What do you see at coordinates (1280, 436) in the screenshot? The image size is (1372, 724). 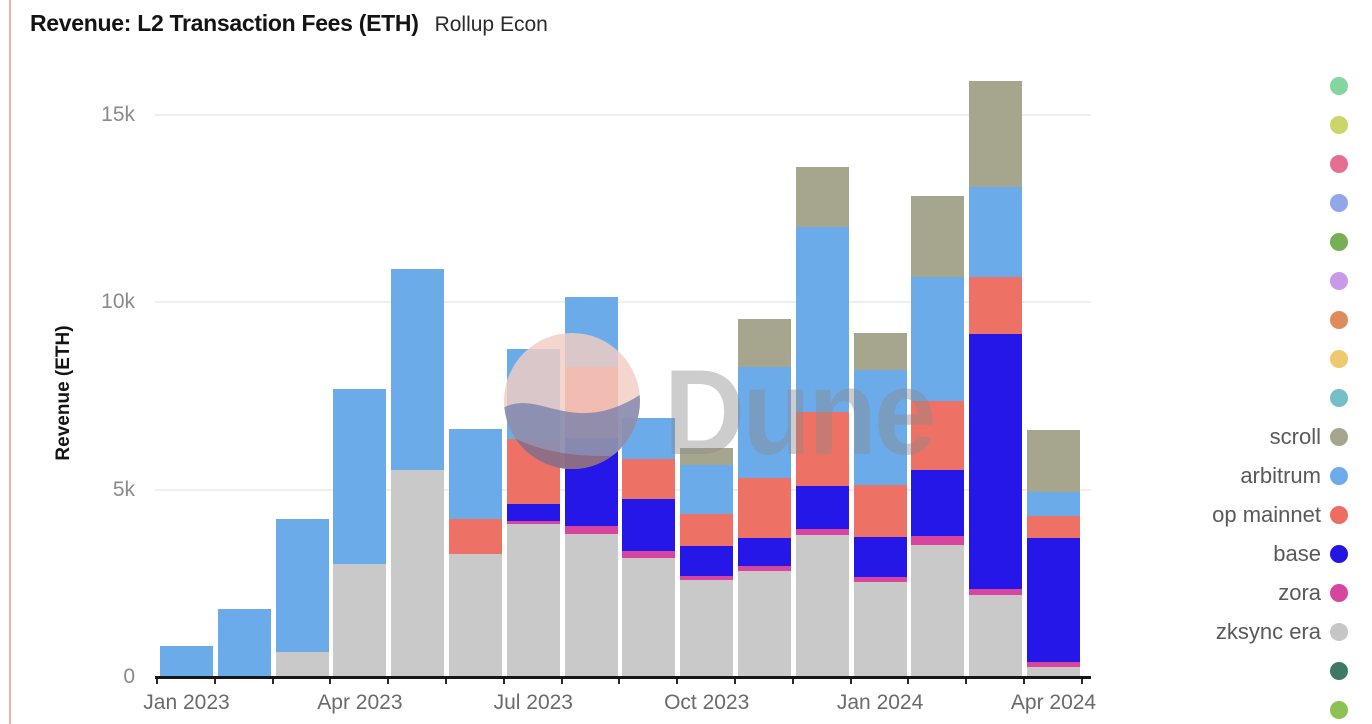 I see `legend-item-scroll: scroll` at bounding box center [1280, 436].